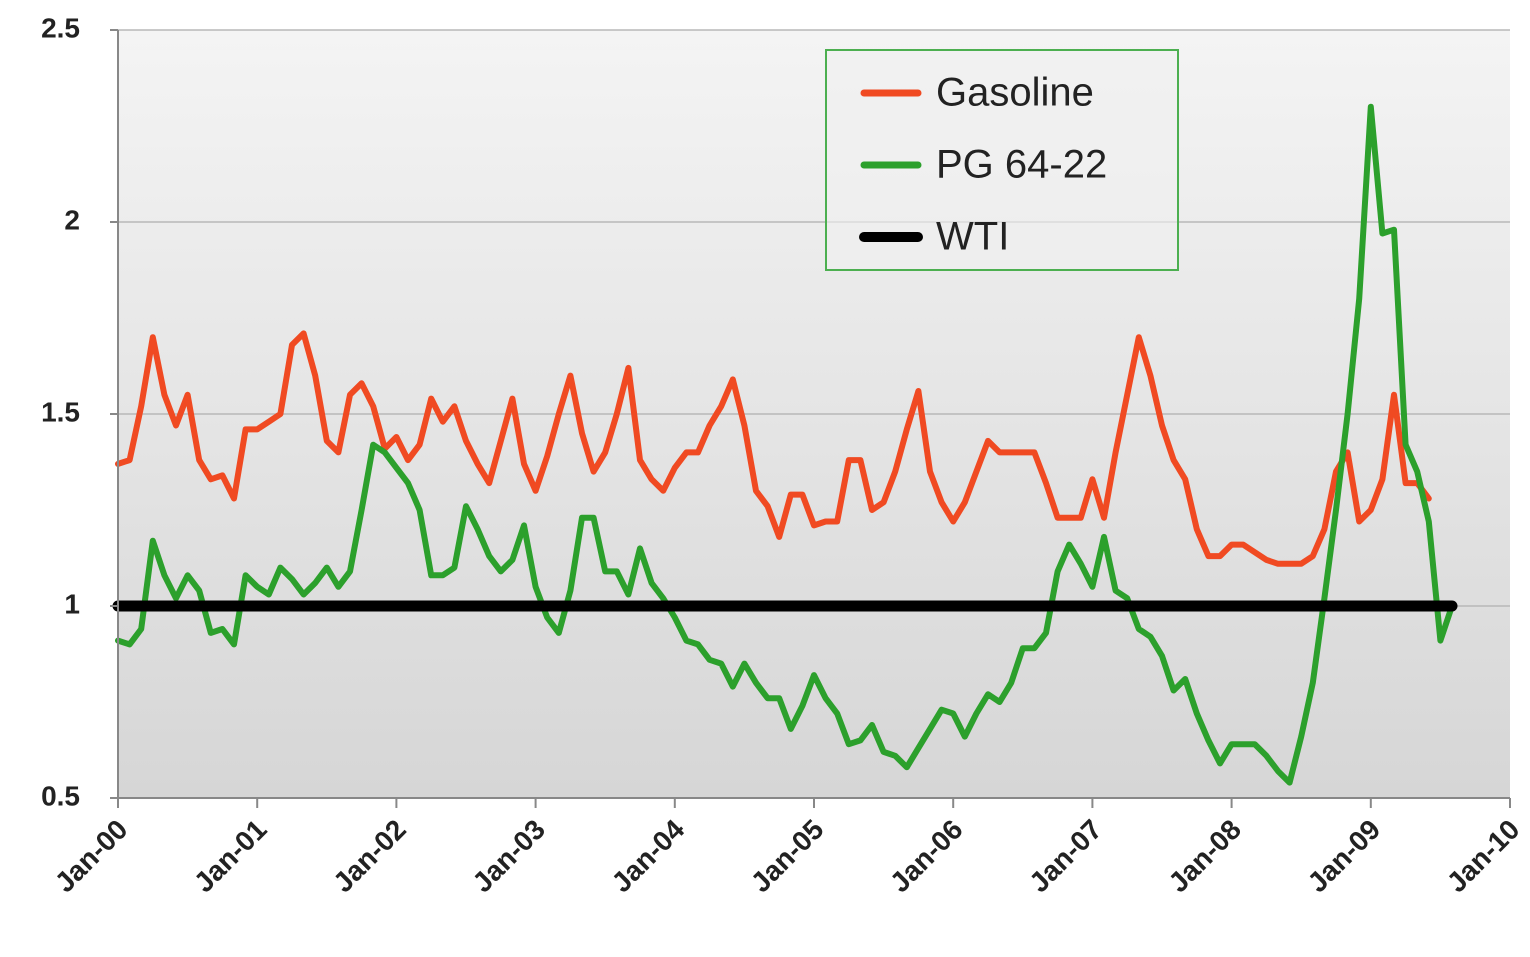 Image resolution: width=1530 pixels, height=957 pixels. I want to click on legend-label: PG 64-22, so click(1021, 165).